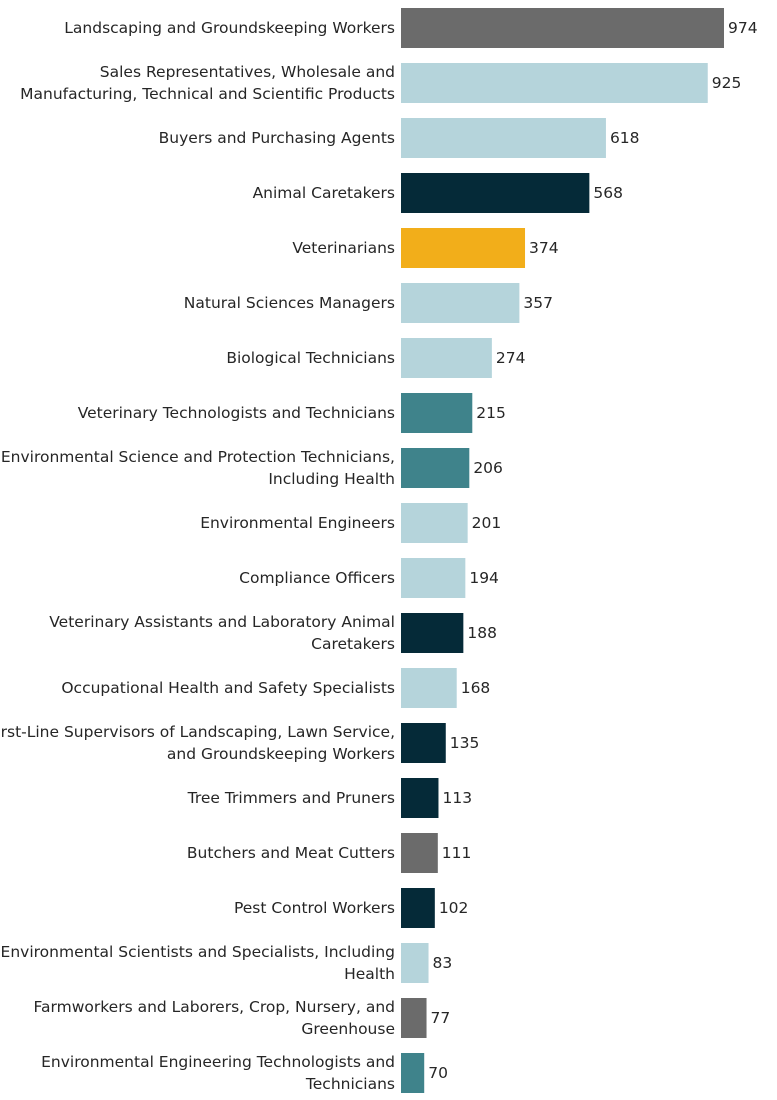 This screenshot has height=1100, width=777. I want to click on category-label: Butchers and Meat Cutters, so click(291, 853).